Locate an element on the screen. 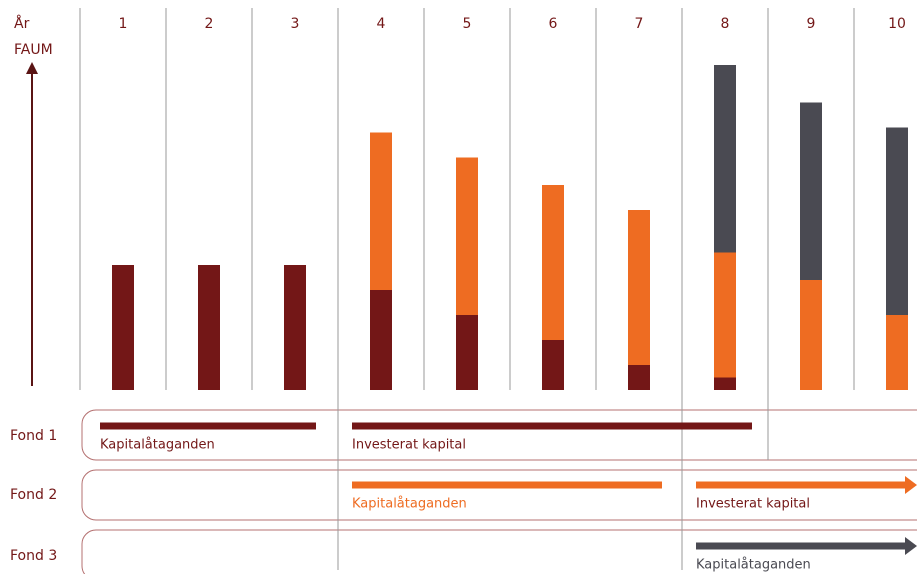 Image resolution: width=917 pixels, height=574 pixels. y-axis-label: FAUM is located at coordinates (33, 50).